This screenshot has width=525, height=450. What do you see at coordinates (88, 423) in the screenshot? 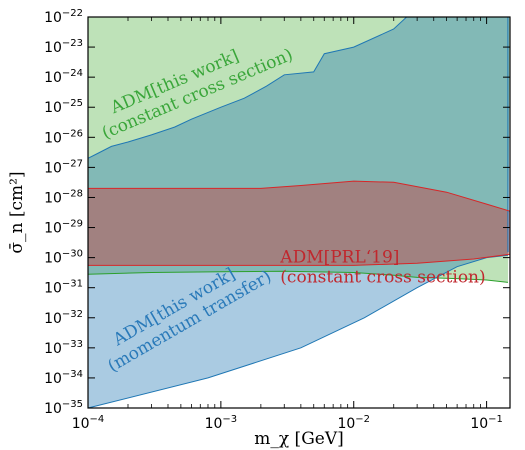
I see `x-tick-label: 10⁻⁴` at bounding box center [88, 423].